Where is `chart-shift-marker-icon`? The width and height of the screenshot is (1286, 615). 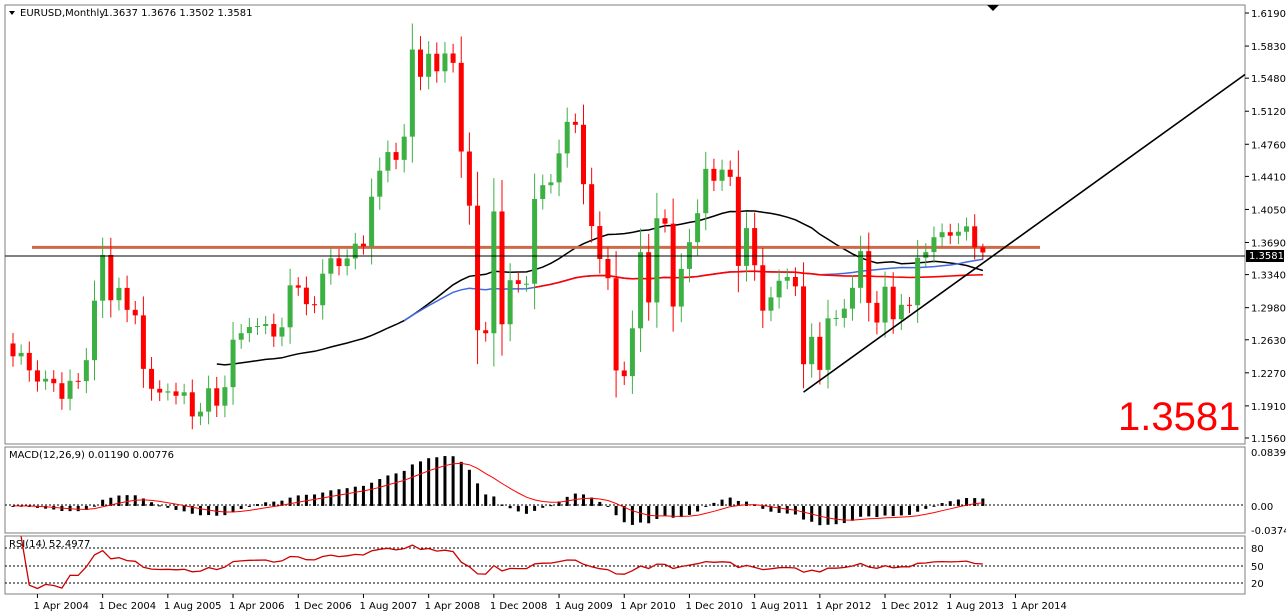
chart-shift-marker-icon is located at coordinates (993, 8).